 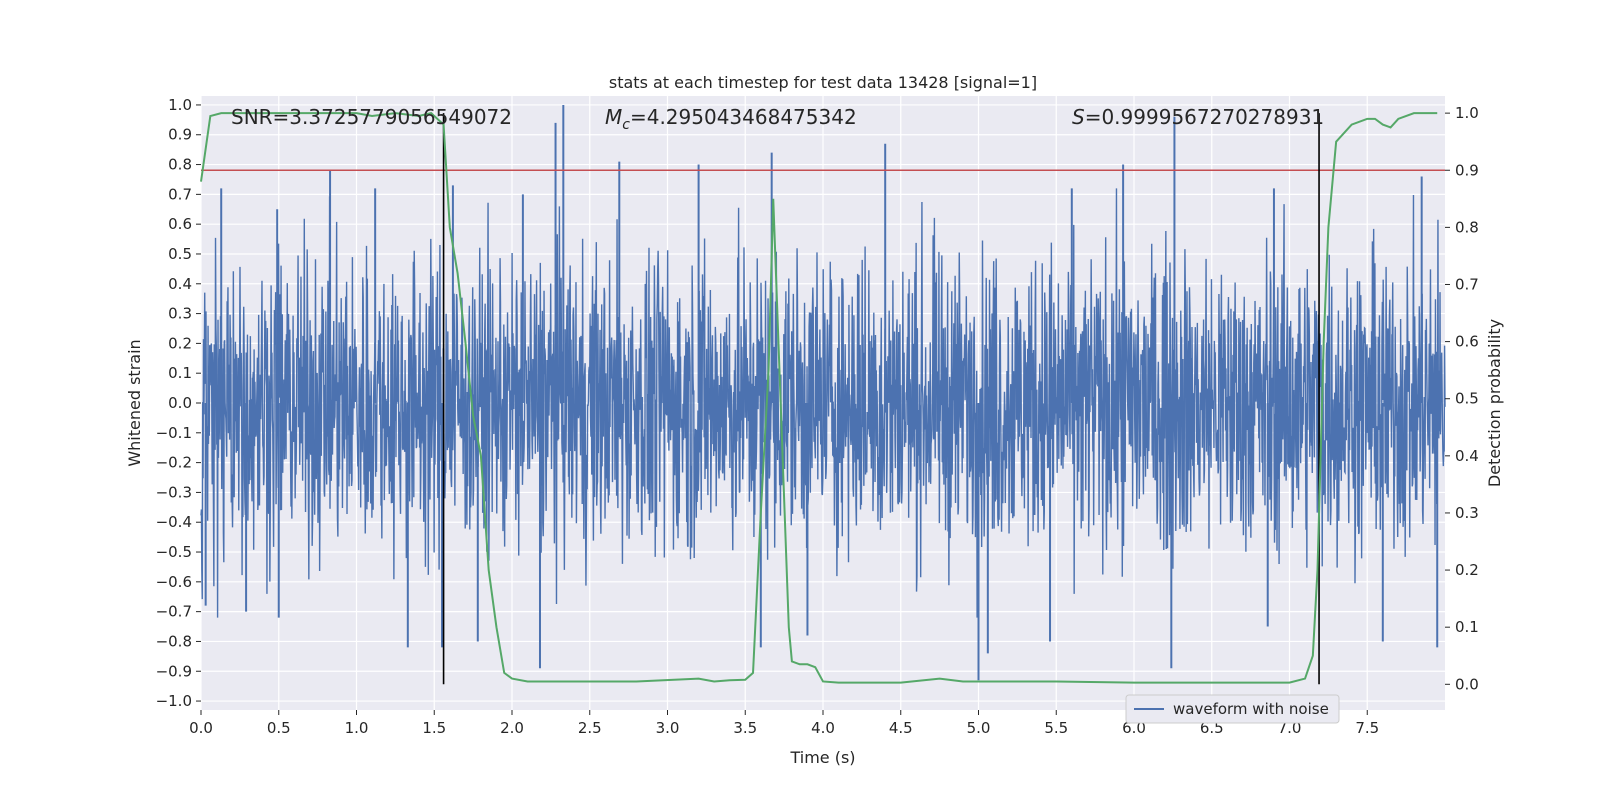 I want to click on x-tick-label: 2.0, so click(x=512, y=728).